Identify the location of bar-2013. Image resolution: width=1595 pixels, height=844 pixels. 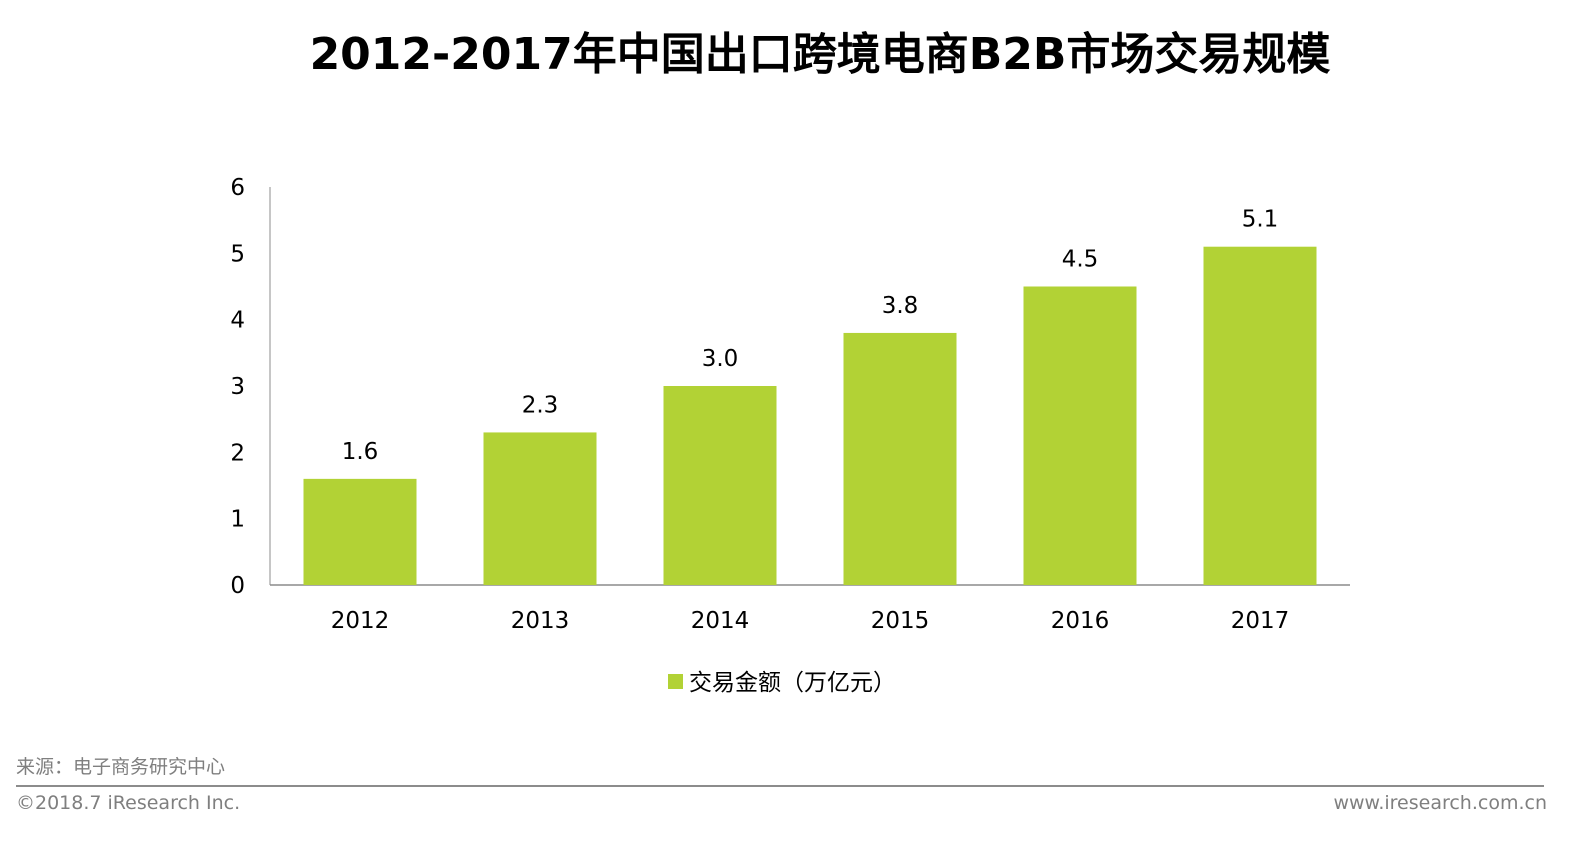
(540, 508).